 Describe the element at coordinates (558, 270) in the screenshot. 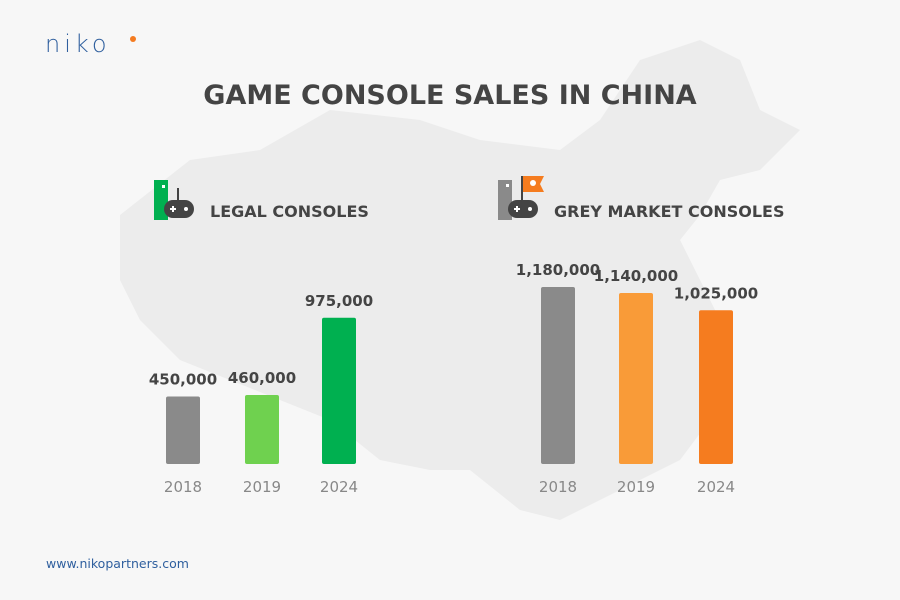

I see `data-label: 1,180,000` at that location.